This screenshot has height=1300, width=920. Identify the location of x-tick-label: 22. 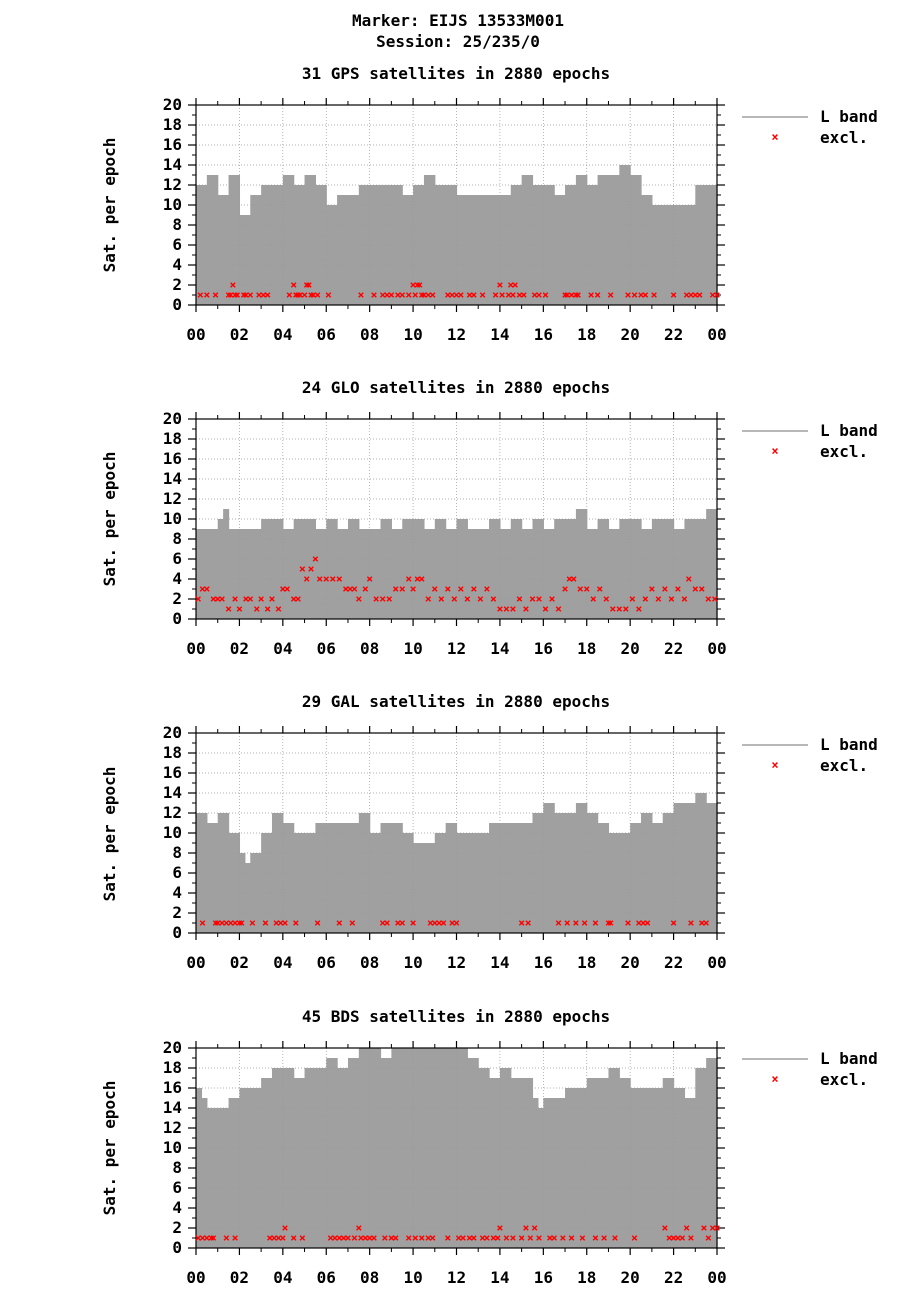
(673, 1277).